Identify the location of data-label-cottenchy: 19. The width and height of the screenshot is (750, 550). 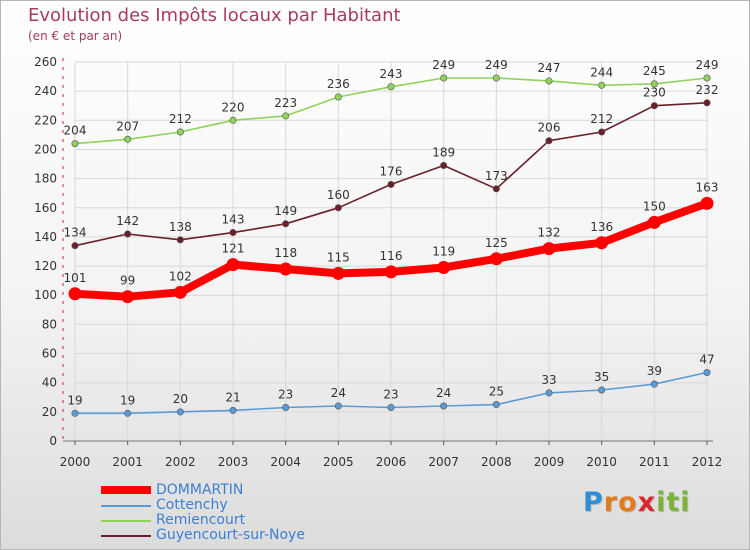
(74, 400).